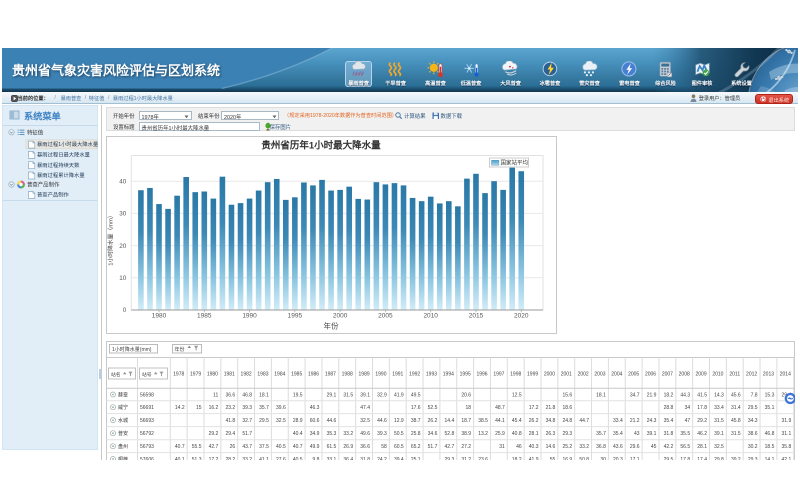 The image size is (800, 500). I want to click on svg-text: 38.9, so click(466, 434).